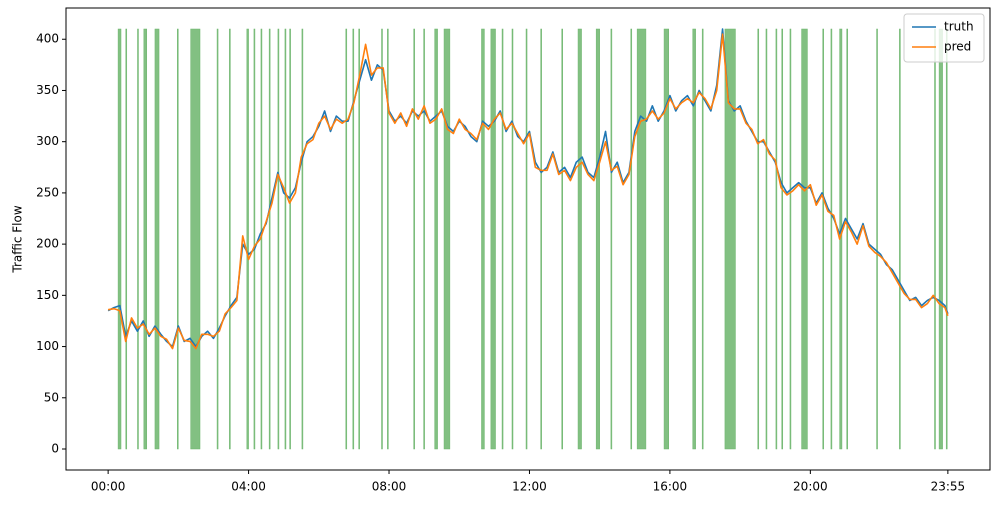 This screenshot has width=1005, height=505. Describe the element at coordinates (47, 39) in the screenshot. I see `y-tick-label: 400` at that location.